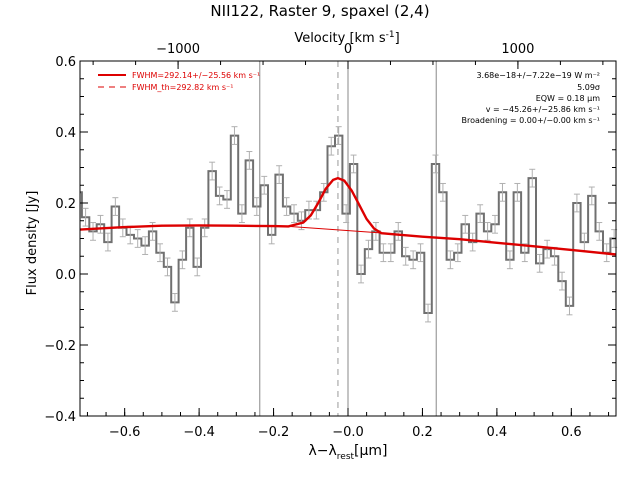  What do you see at coordinates (60, 417) in the screenshot?
I see `y-tick-label: −0.4` at bounding box center [60, 417].